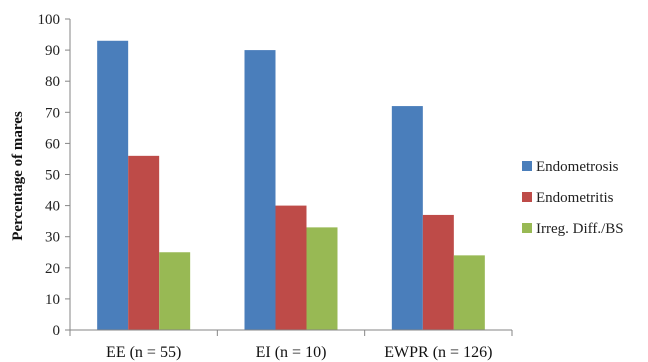 Image resolution: width=648 pixels, height=362 pixels. What do you see at coordinates (52, 207) in the screenshot?
I see `y-tick-label: 40` at bounding box center [52, 207].